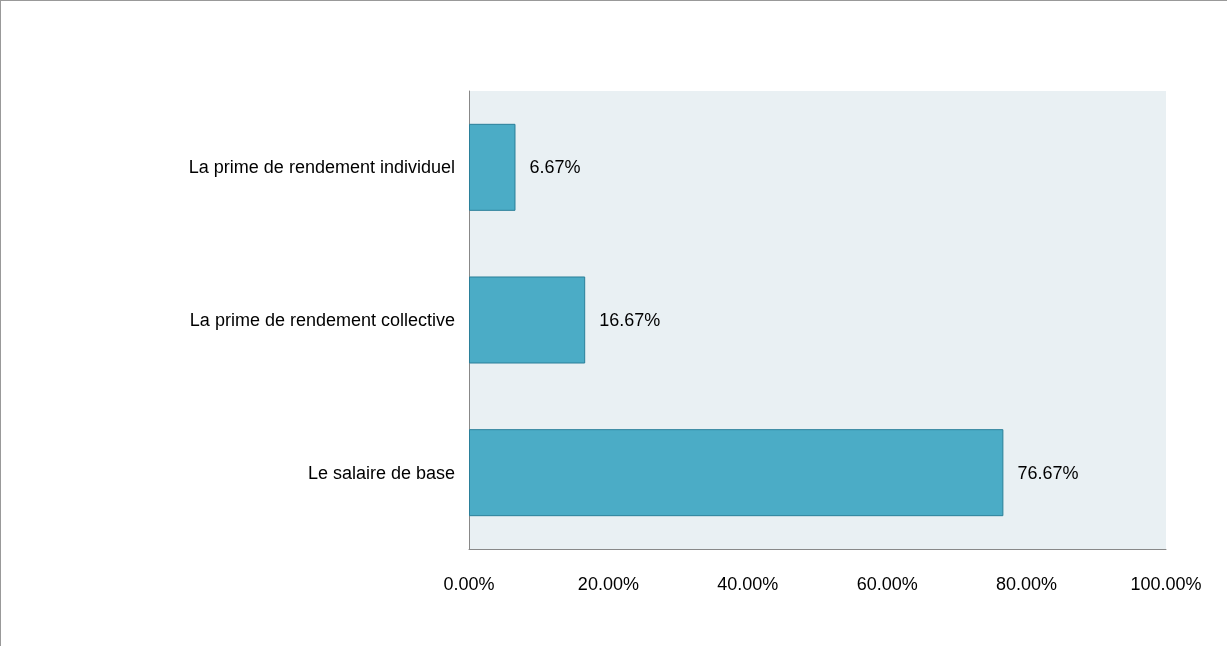 The width and height of the screenshot is (1228, 647). I want to click on y-tick-label: La prime de rendement collective, so click(322, 320).